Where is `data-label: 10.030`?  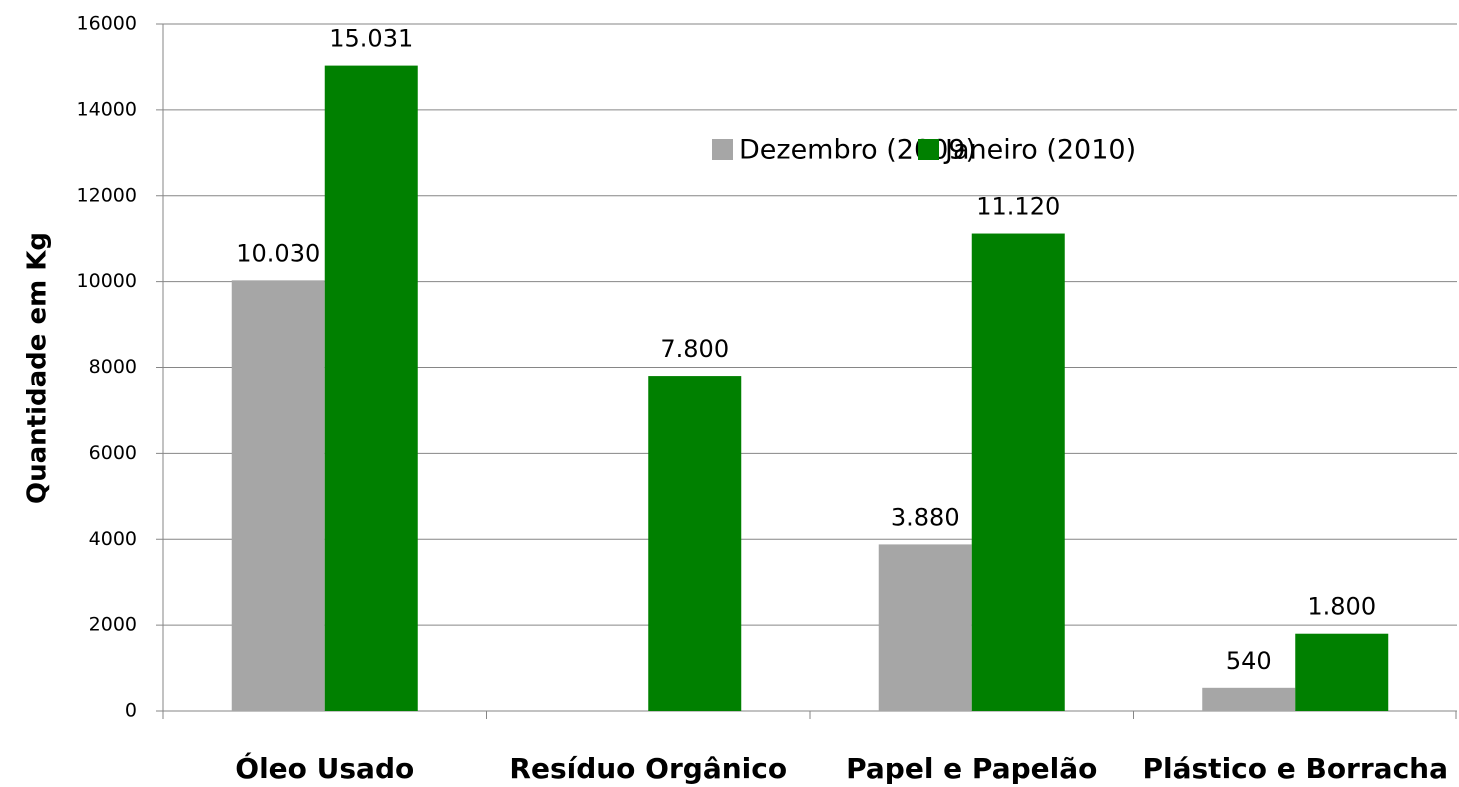 data-label: 10.030 is located at coordinates (278, 253).